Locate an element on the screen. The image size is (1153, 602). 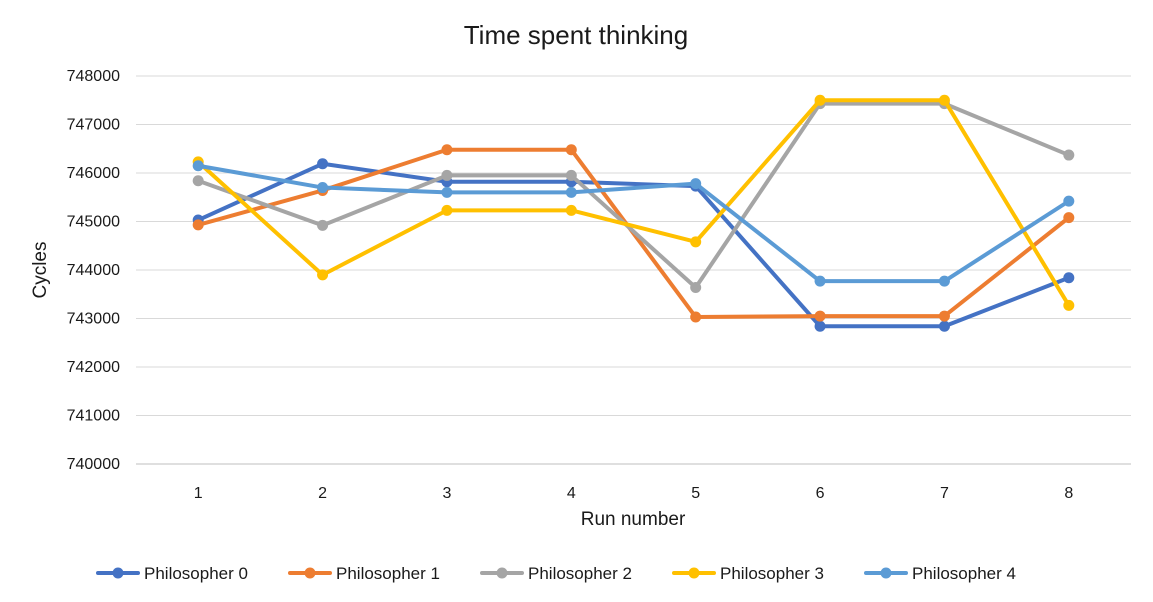
legend-item: Philosopher 0 is located at coordinates (172, 573).